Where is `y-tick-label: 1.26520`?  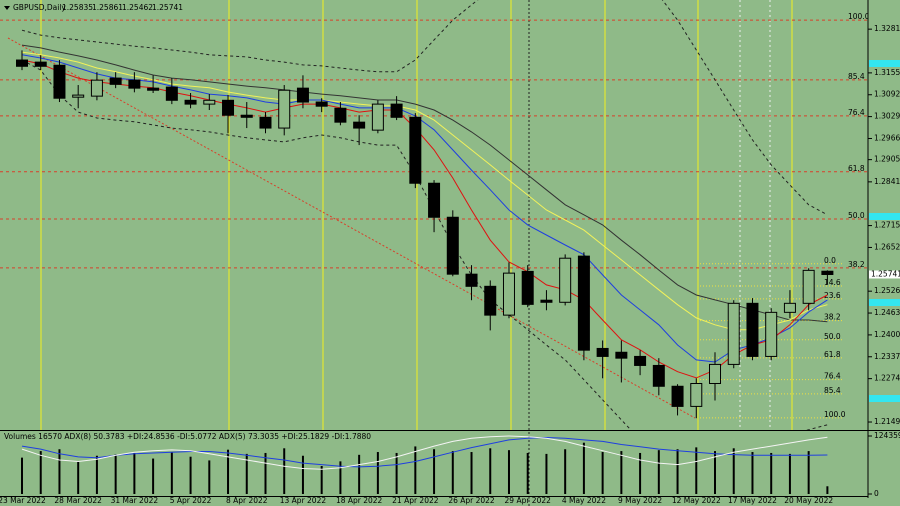
y-tick-label: 1.26520 is located at coordinates (887, 246).